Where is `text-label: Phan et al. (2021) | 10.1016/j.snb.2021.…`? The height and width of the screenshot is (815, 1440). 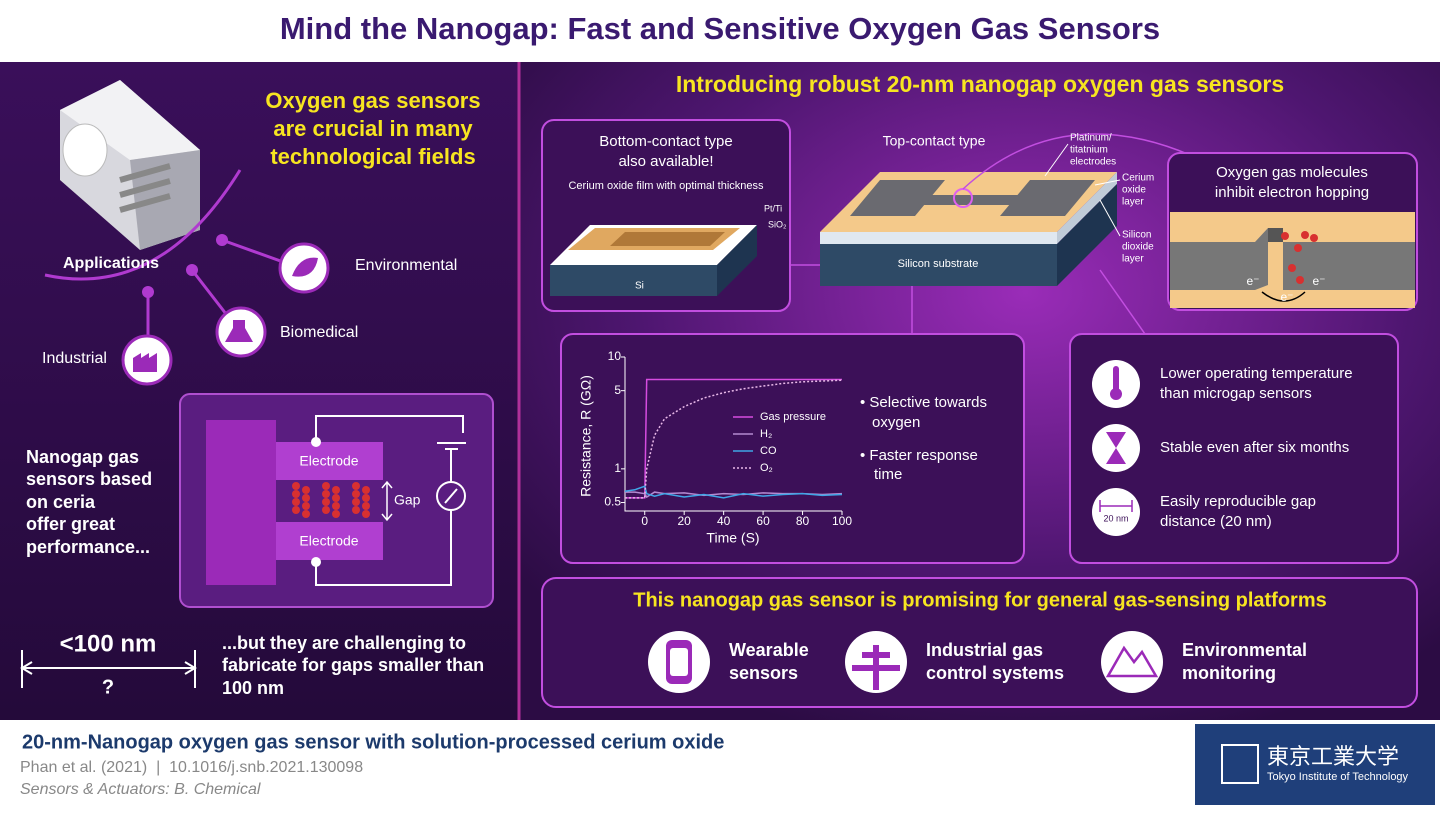 text-label: Phan et al. (2021) | 10.1016/j.snb.2021.… is located at coordinates (191, 767).